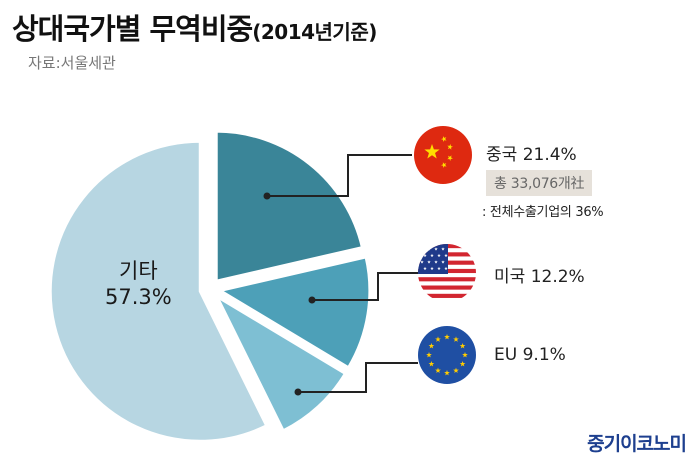  I want to click on pie-label-other-name: 기타, so click(138, 271).